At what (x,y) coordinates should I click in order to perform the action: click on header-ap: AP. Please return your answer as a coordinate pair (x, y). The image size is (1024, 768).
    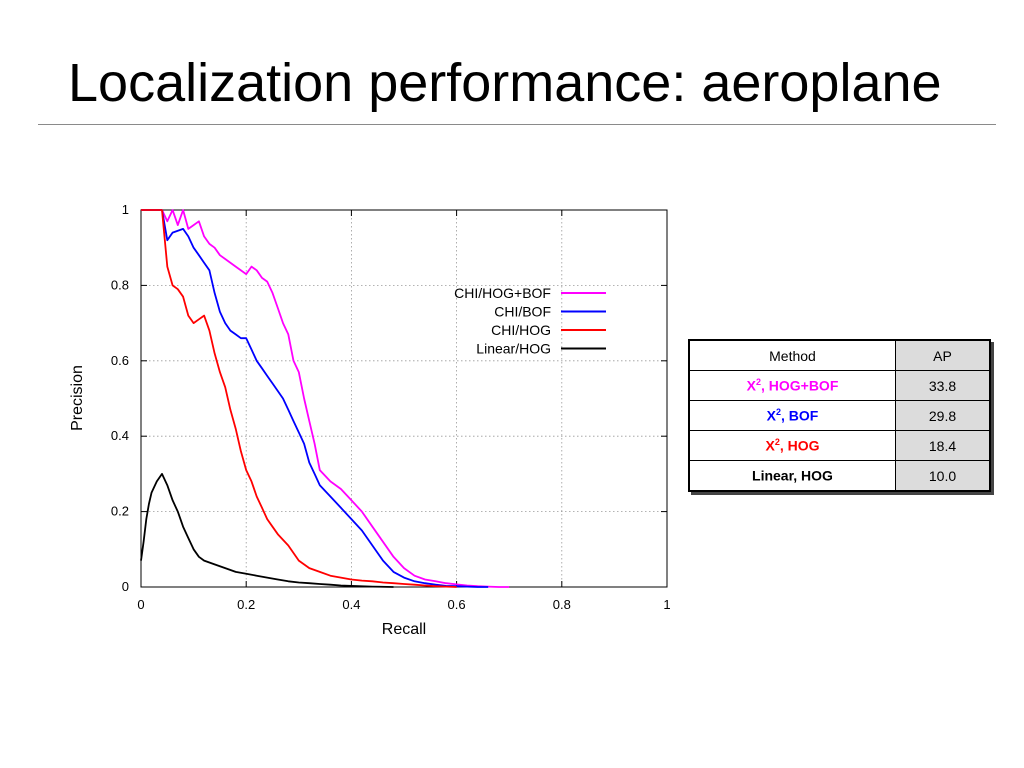
    Looking at the image, I should click on (943, 355).